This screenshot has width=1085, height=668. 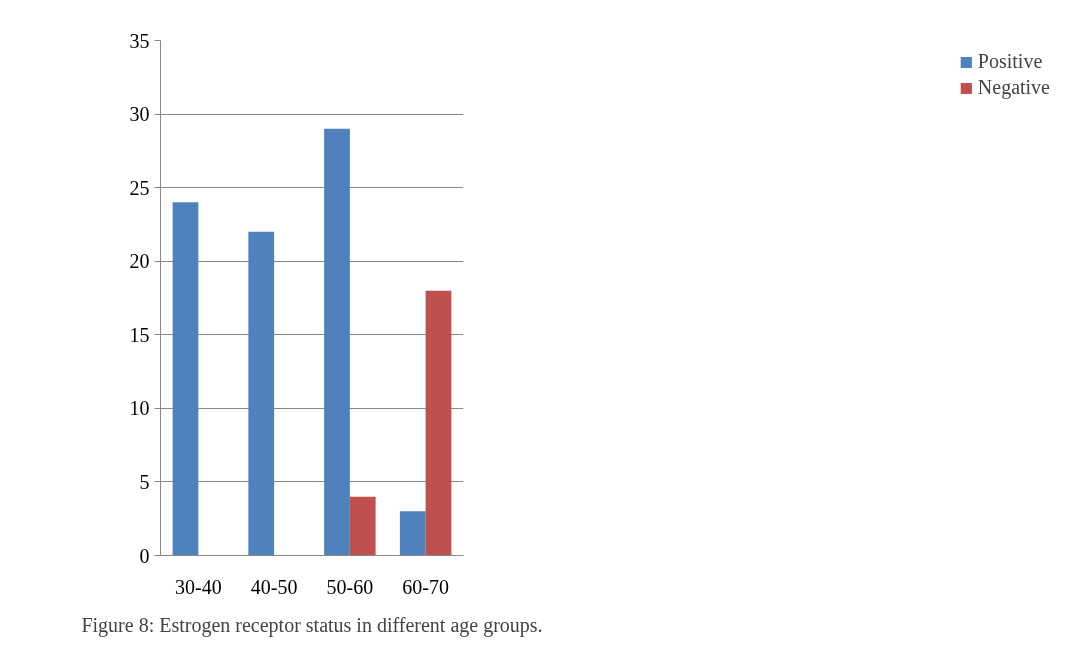 What do you see at coordinates (350, 586) in the screenshot?
I see `x-tick-label: 50-60` at bounding box center [350, 586].